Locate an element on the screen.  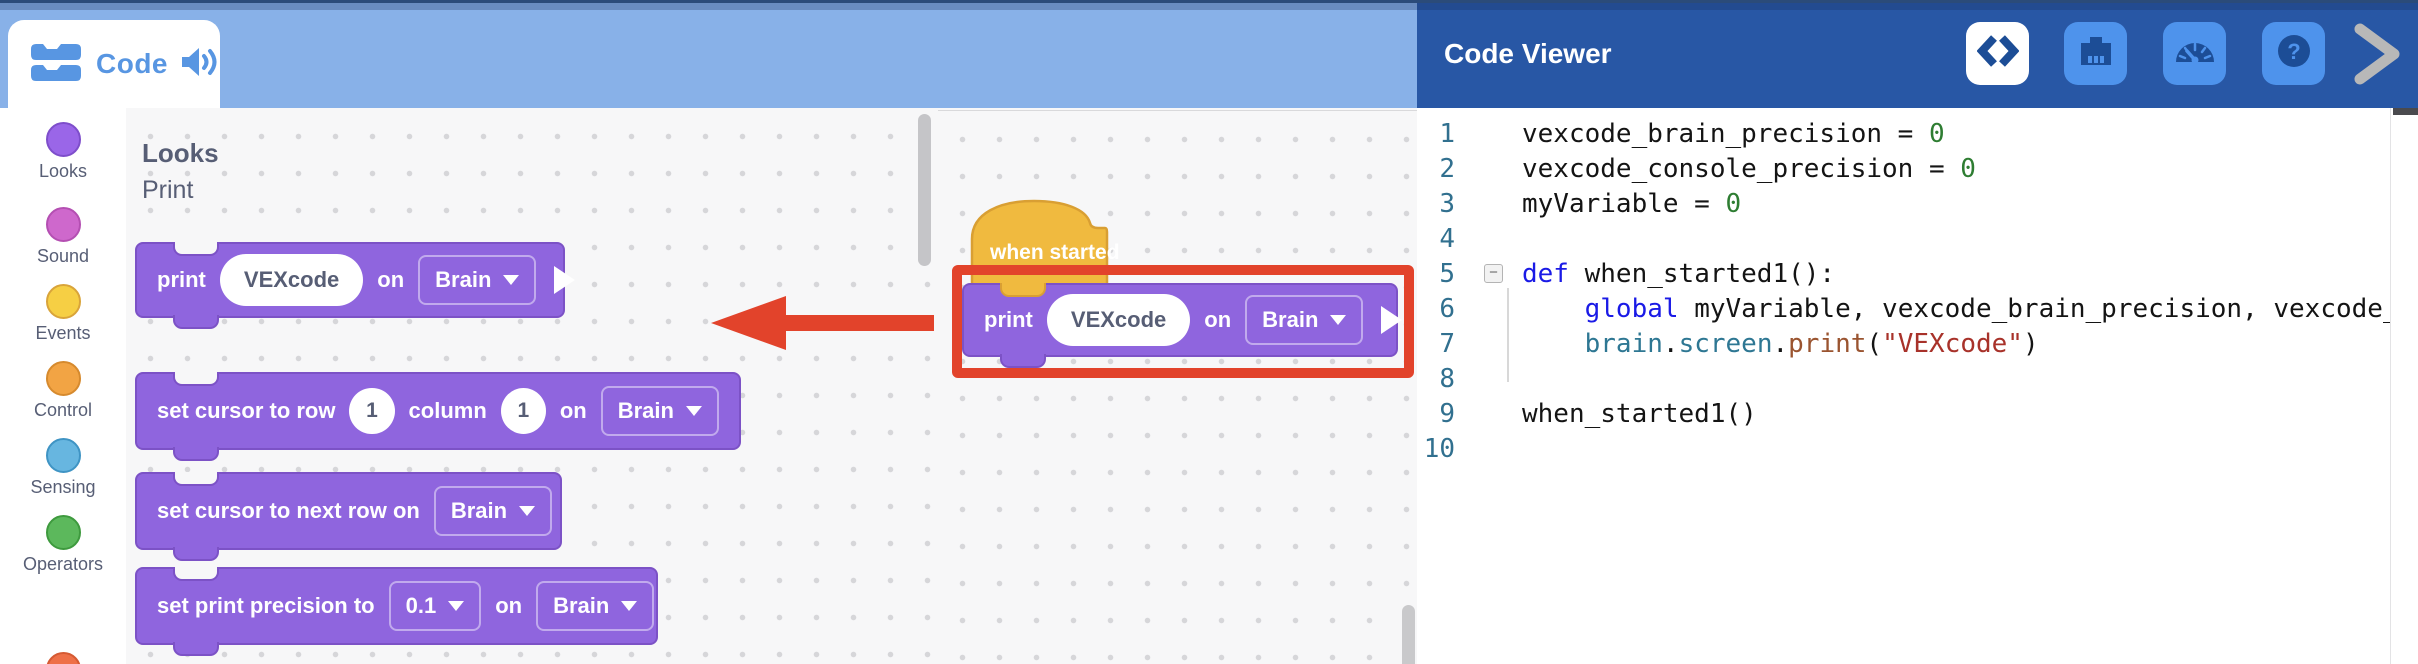
block-notch is located at coordinates (196, 574).